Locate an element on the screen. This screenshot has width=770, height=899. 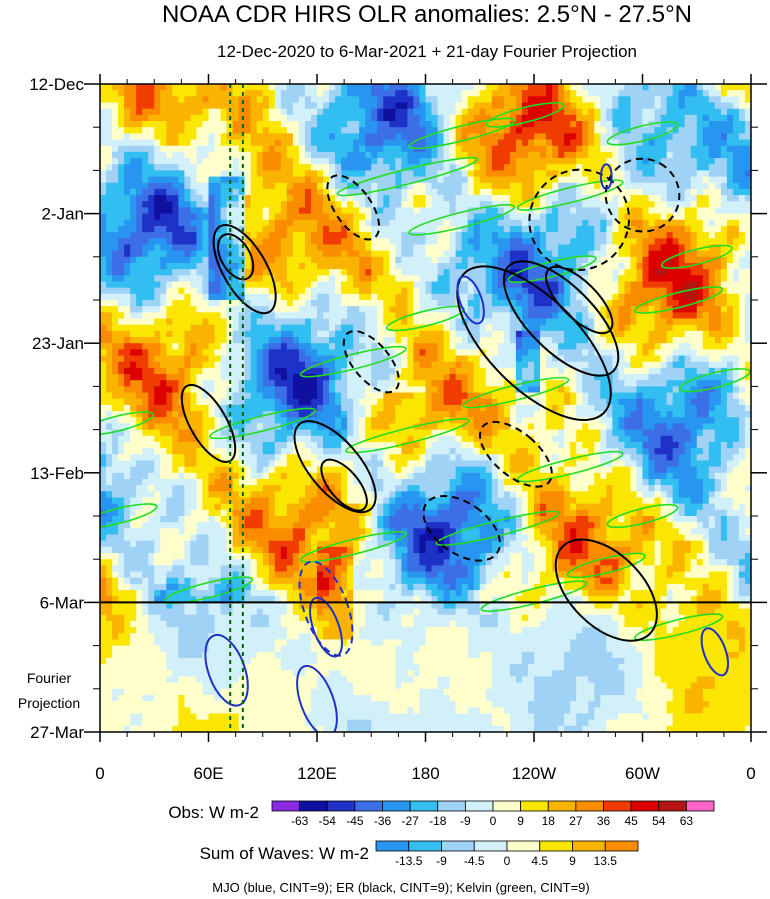
colorbar-level-label: 45 is located at coordinates (631, 821).